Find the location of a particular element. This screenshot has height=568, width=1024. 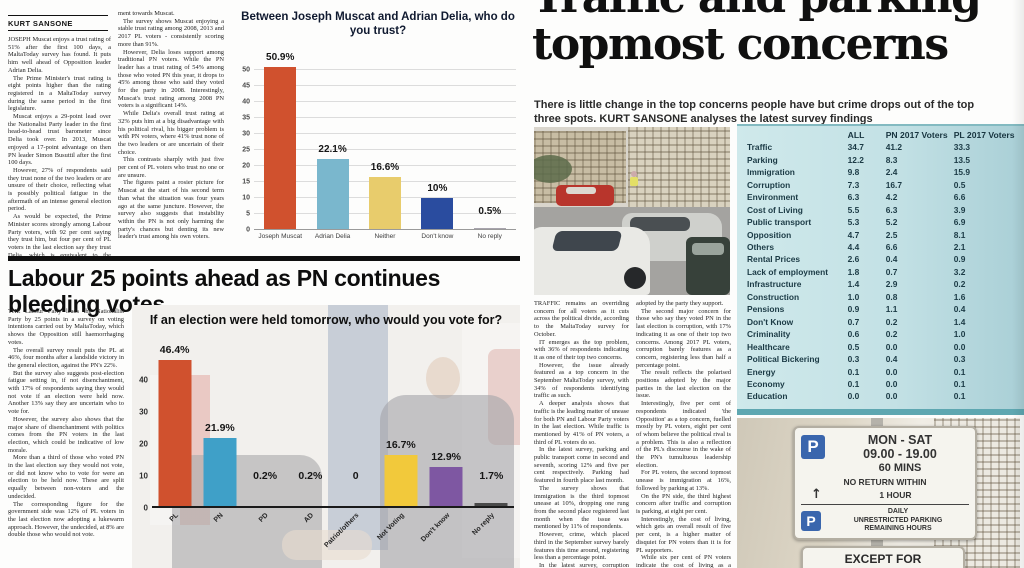

headline-line1: Traffic and parking is located at coordinates (772, 10).